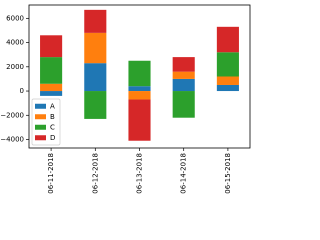 This screenshot has height=240, width=320. I want to click on legend-label: D, so click(52, 138).